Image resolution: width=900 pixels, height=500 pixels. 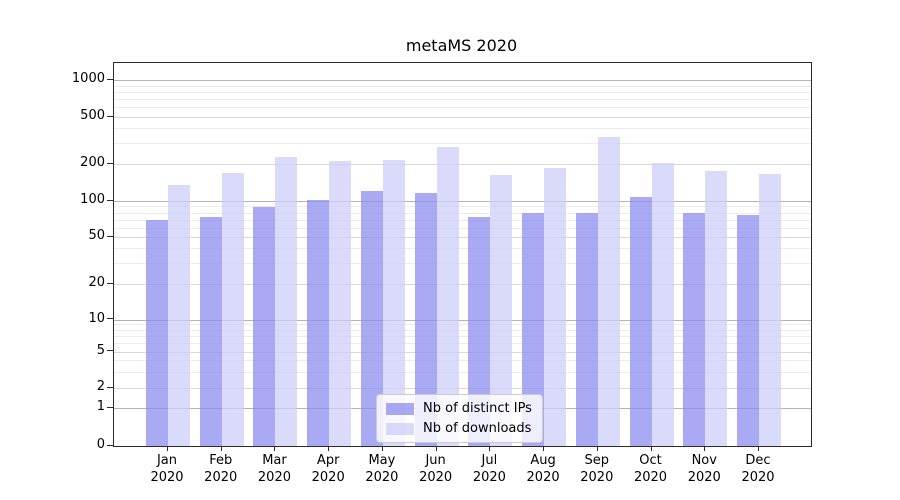 What do you see at coordinates (88, 78) in the screenshot?
I see `y-tick-label: 1000` at bounding box center [88, 78].